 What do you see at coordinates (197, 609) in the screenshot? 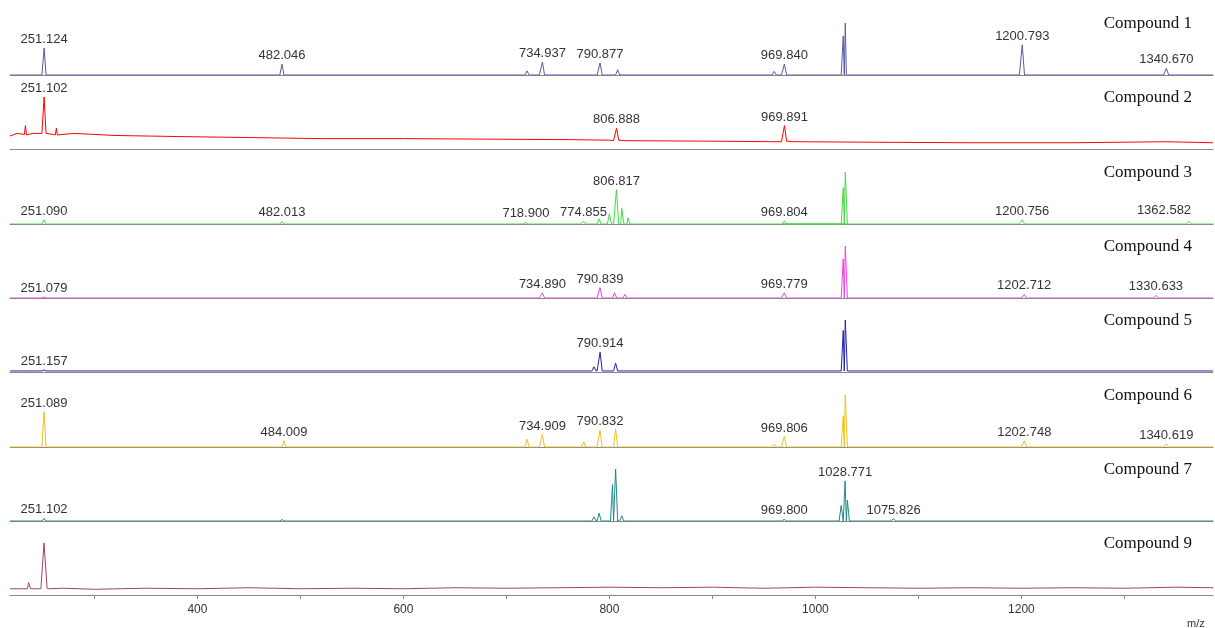
I see `x-tick-label: 400` at bounding box center [197, 609].